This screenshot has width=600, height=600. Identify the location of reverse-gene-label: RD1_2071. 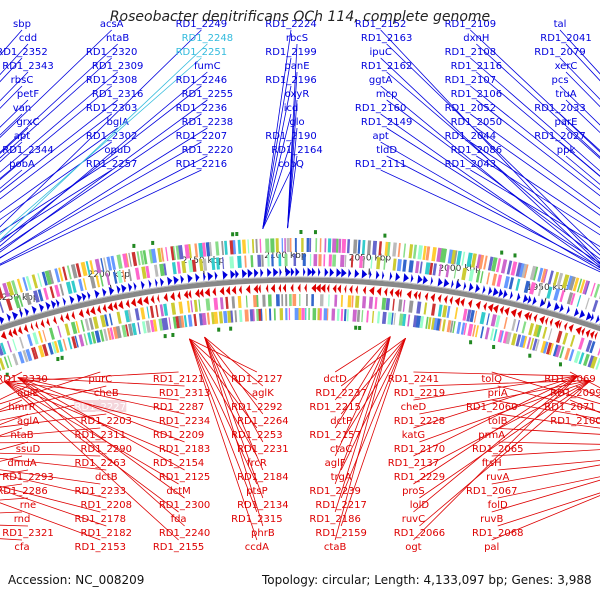
(569, 407).